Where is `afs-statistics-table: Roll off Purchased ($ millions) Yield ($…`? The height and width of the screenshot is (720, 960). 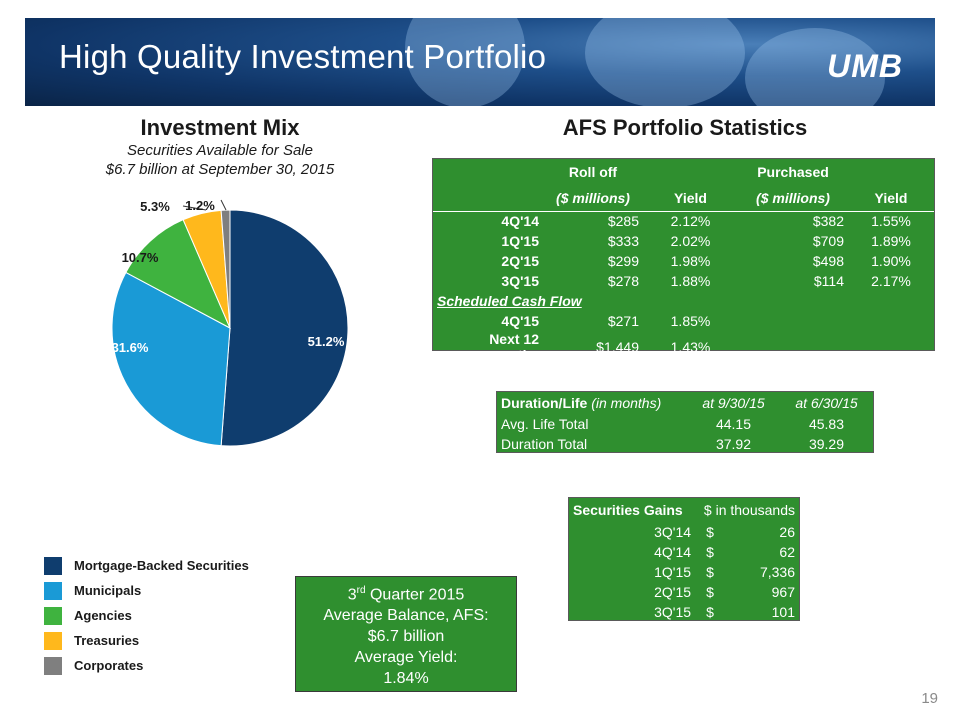
afs-statistics-table: Roll off Purchased ($ millions) Yield ($… is located at coordinates (683, 260).